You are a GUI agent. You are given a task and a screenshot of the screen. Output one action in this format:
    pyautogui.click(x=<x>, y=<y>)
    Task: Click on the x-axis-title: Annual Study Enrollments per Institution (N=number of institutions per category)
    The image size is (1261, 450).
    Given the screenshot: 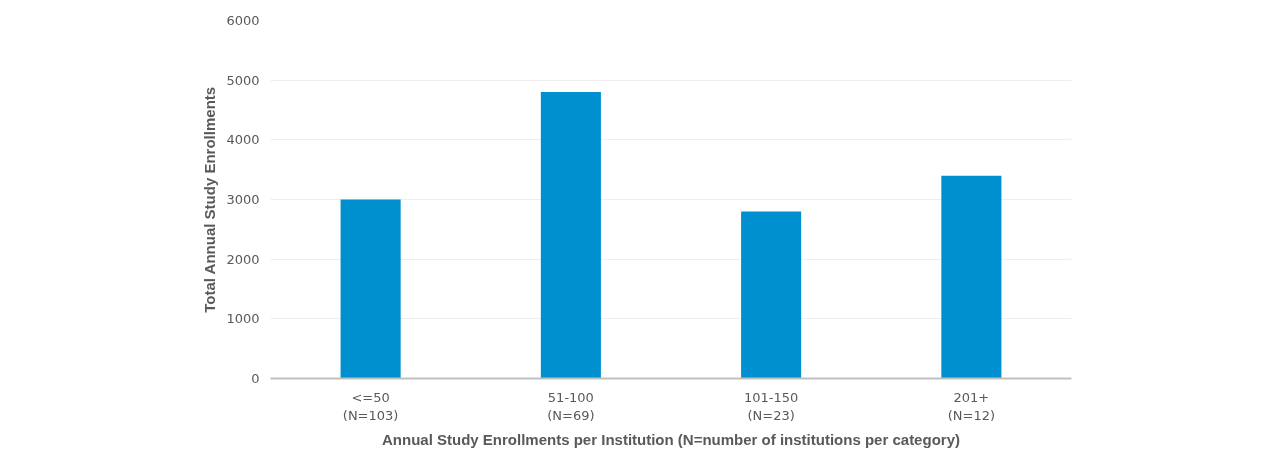 What is the action you would take?
    pyautogui.click(x=671, y=439)
    